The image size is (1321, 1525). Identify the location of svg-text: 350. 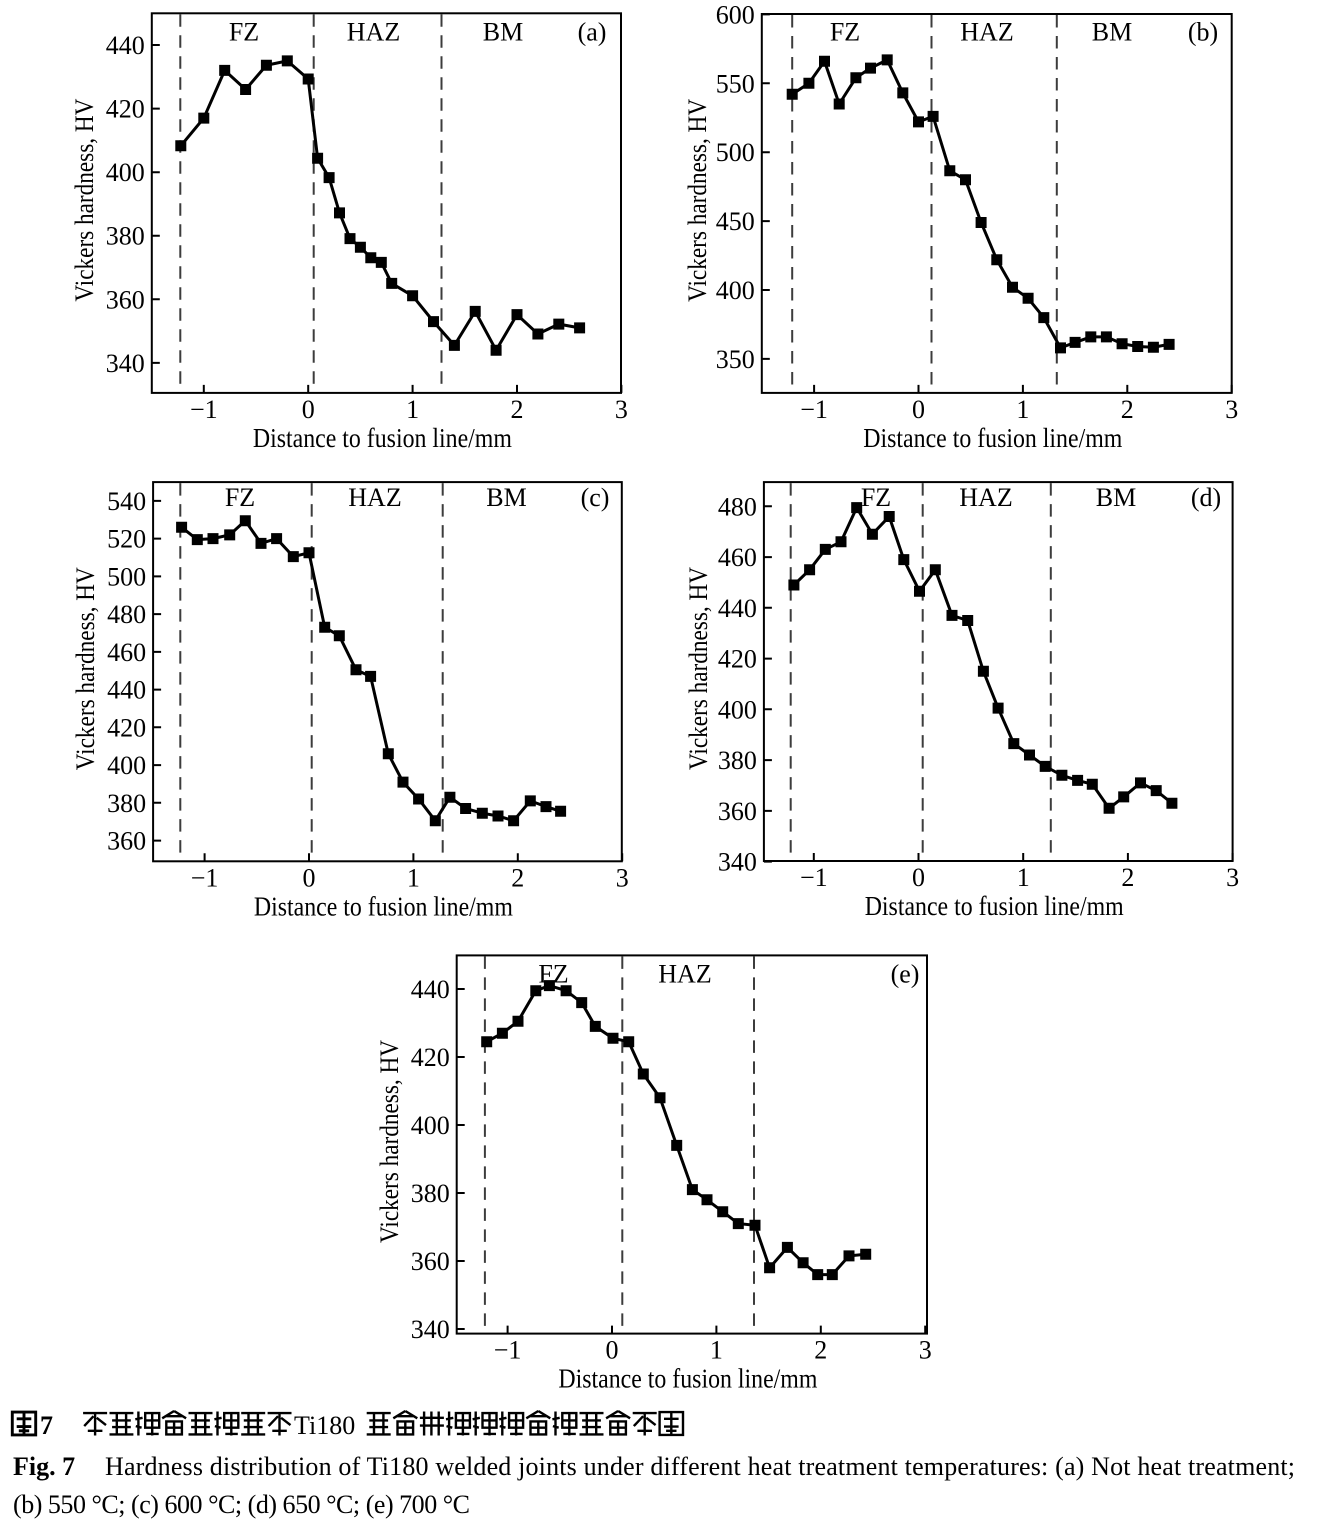
(735, 359).